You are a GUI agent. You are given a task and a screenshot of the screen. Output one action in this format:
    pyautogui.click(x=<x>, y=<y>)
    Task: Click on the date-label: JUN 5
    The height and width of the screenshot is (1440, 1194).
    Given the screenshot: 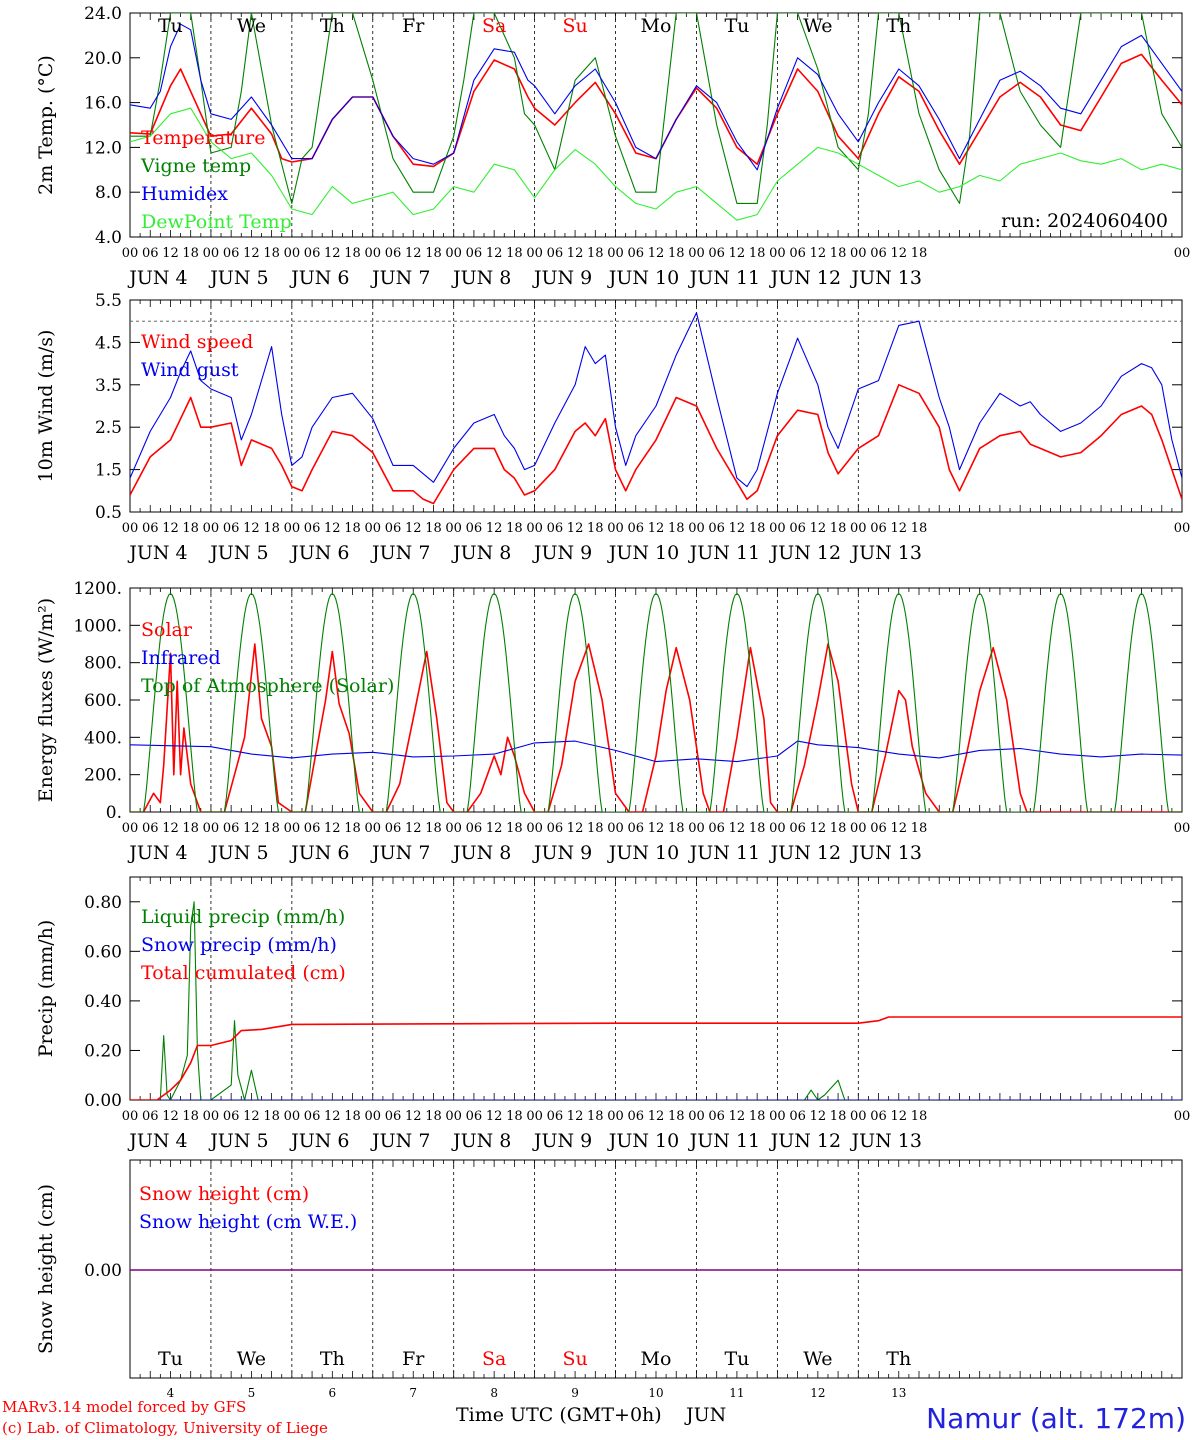 What is the action you would take?
    pyautogui.click(x=238, y=553)
    